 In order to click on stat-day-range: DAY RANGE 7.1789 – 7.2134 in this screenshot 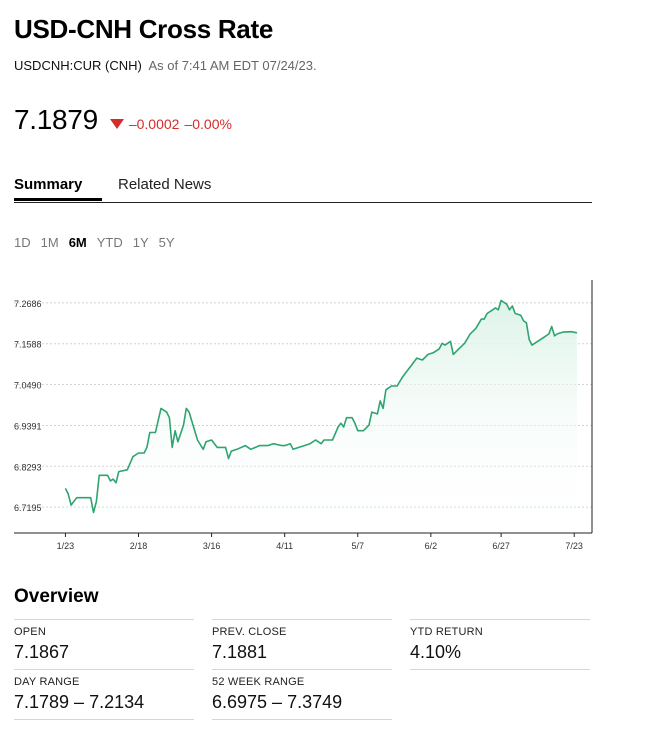, I will do `click(104, 694)`.